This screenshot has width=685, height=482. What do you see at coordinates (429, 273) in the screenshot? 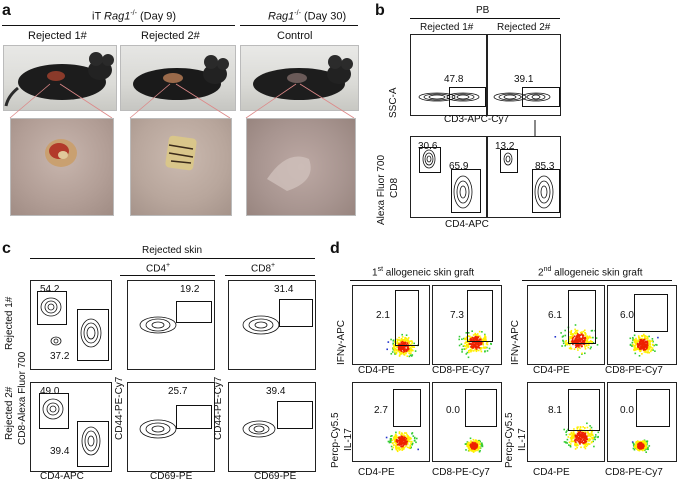
I see `title1-rest: allogeneic skin graft` at bounding box center [429, 273].